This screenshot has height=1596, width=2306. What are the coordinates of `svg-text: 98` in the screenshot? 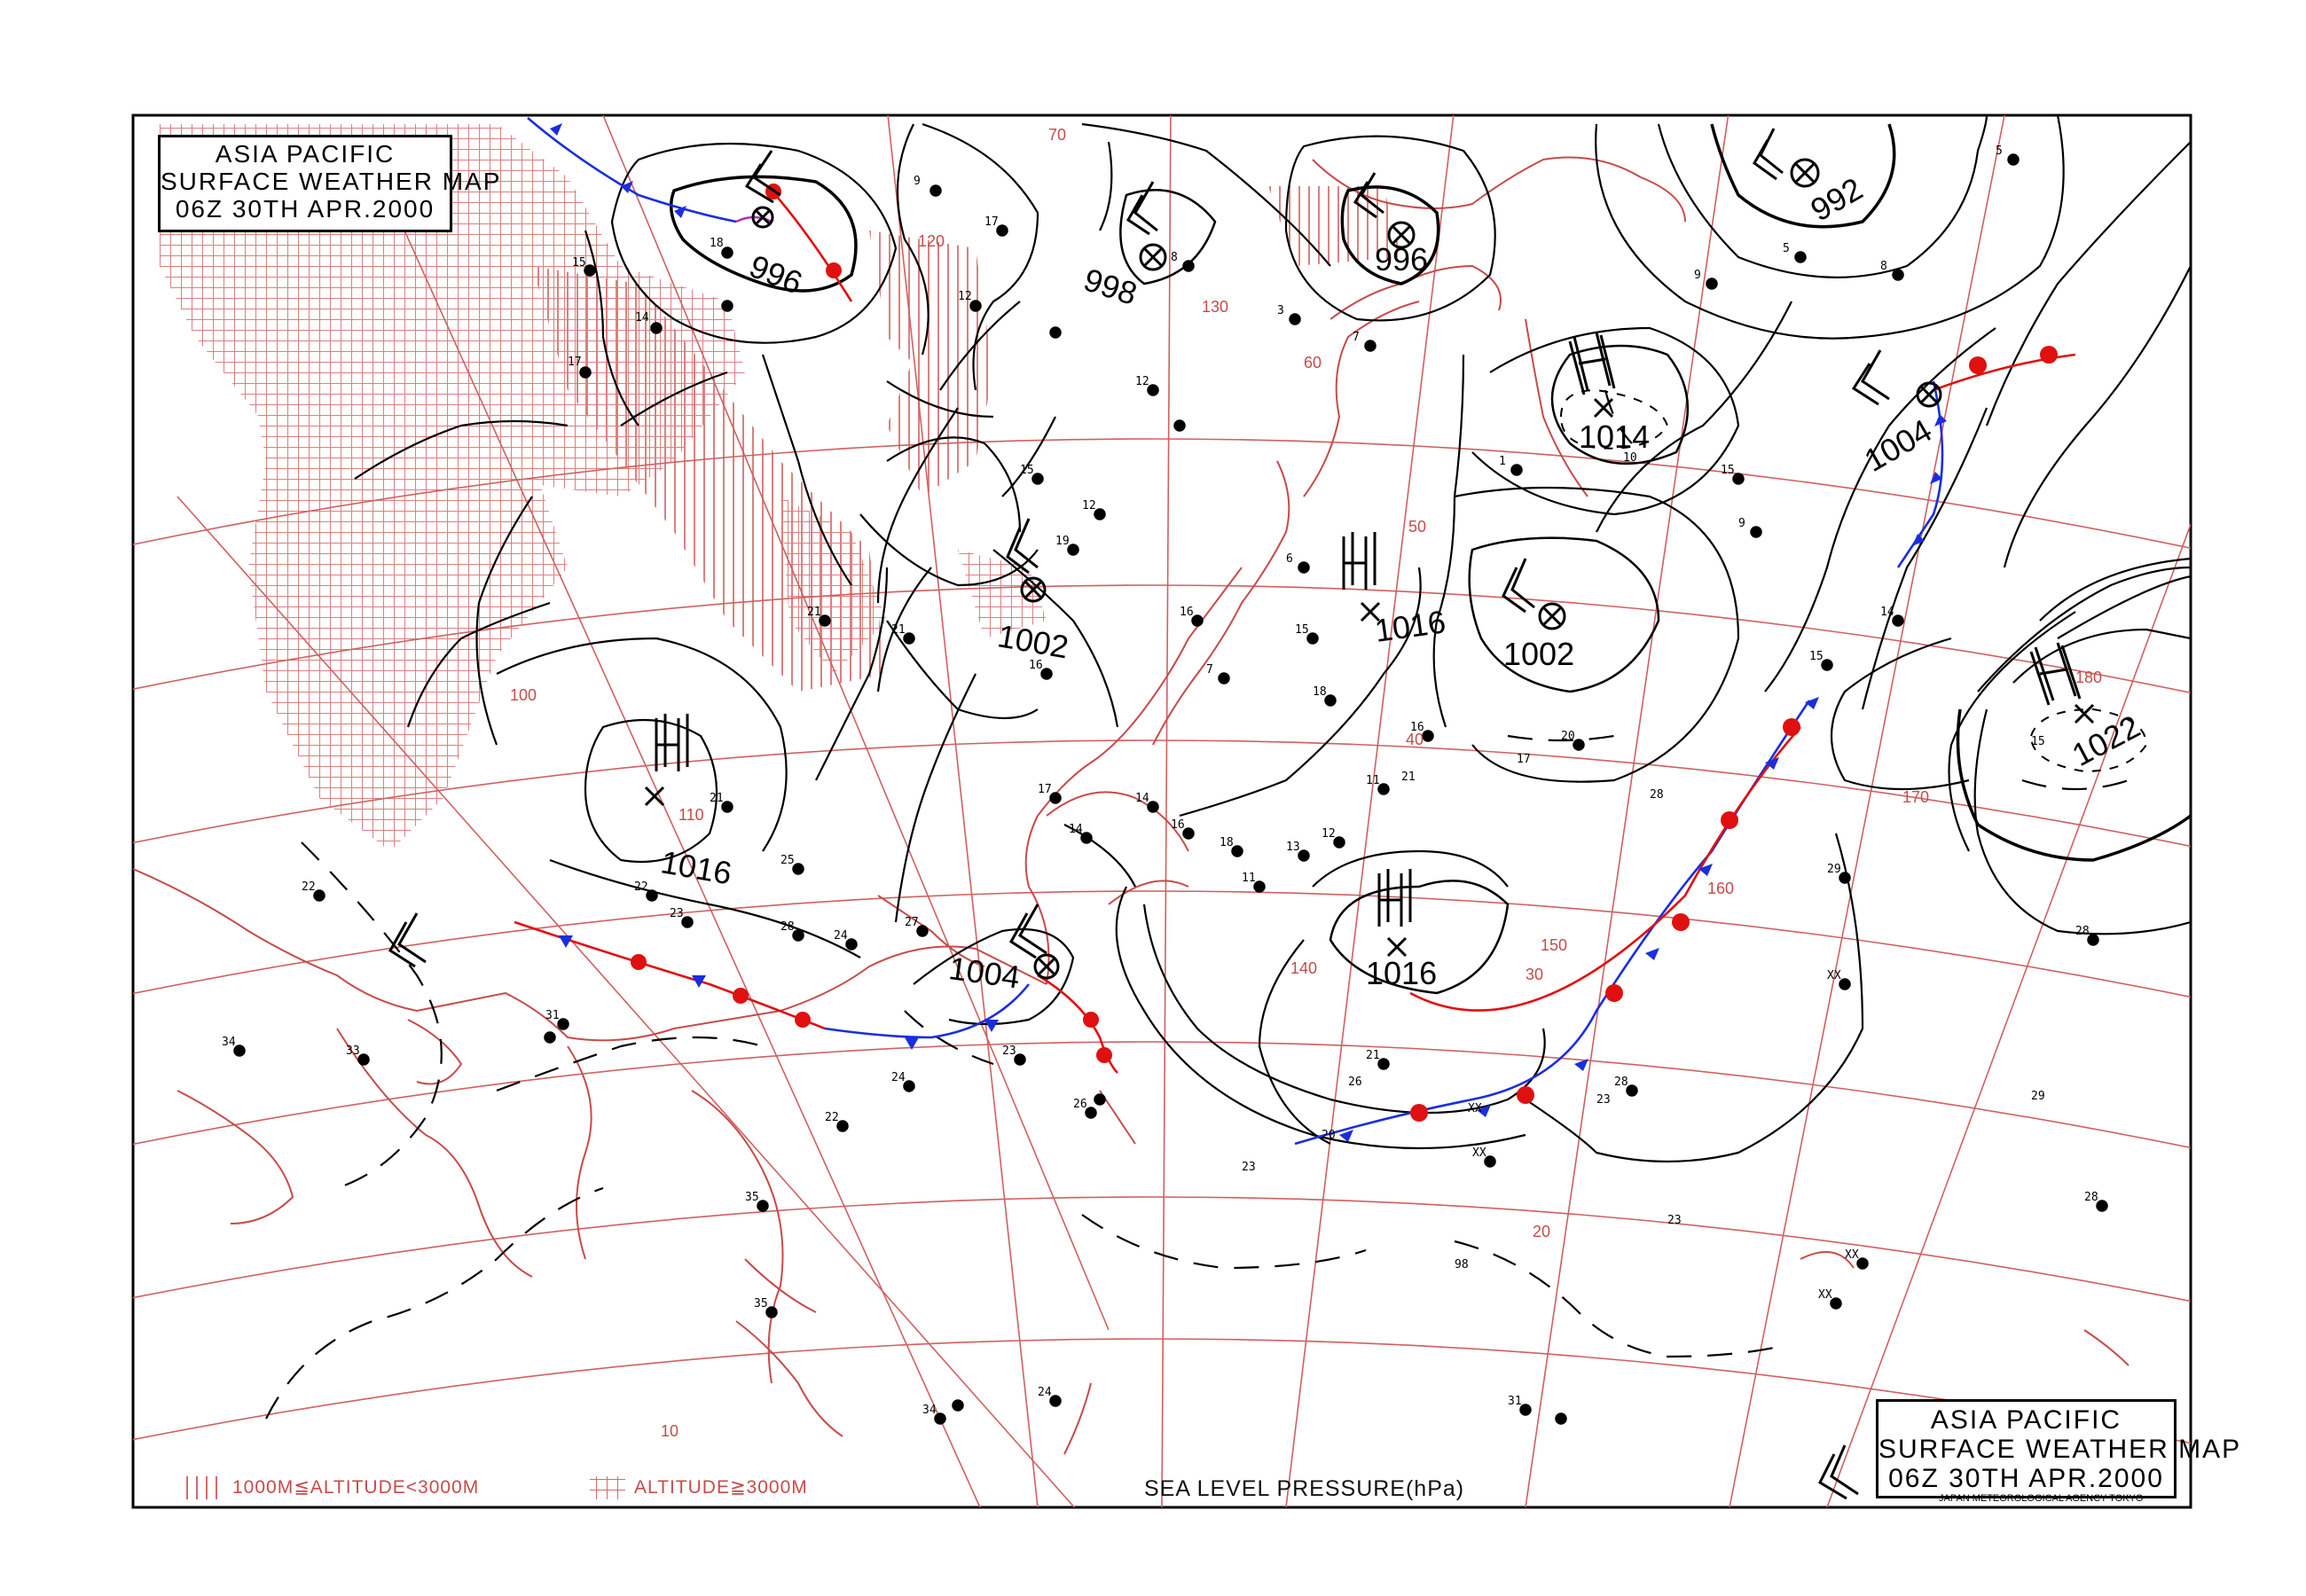 It's located at (1462, 1264).